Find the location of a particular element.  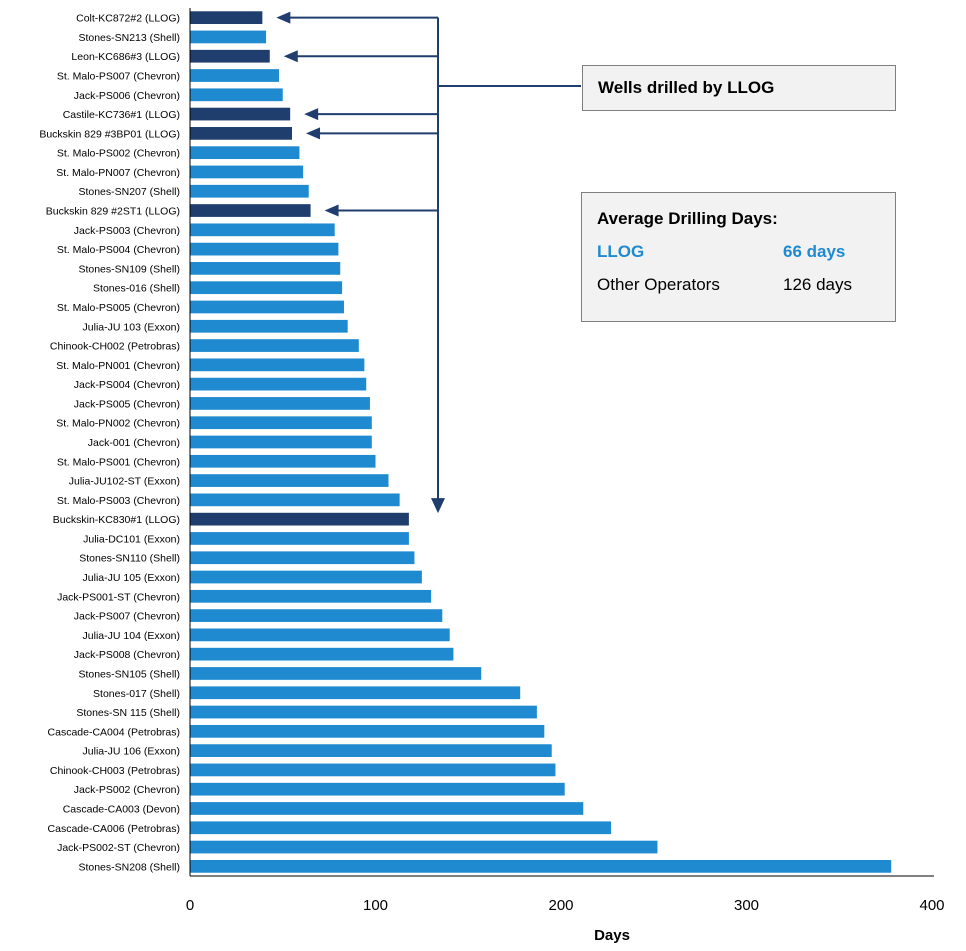

category-label: Jack-PS006 (Chevron) is located at coordinates (127, 96).